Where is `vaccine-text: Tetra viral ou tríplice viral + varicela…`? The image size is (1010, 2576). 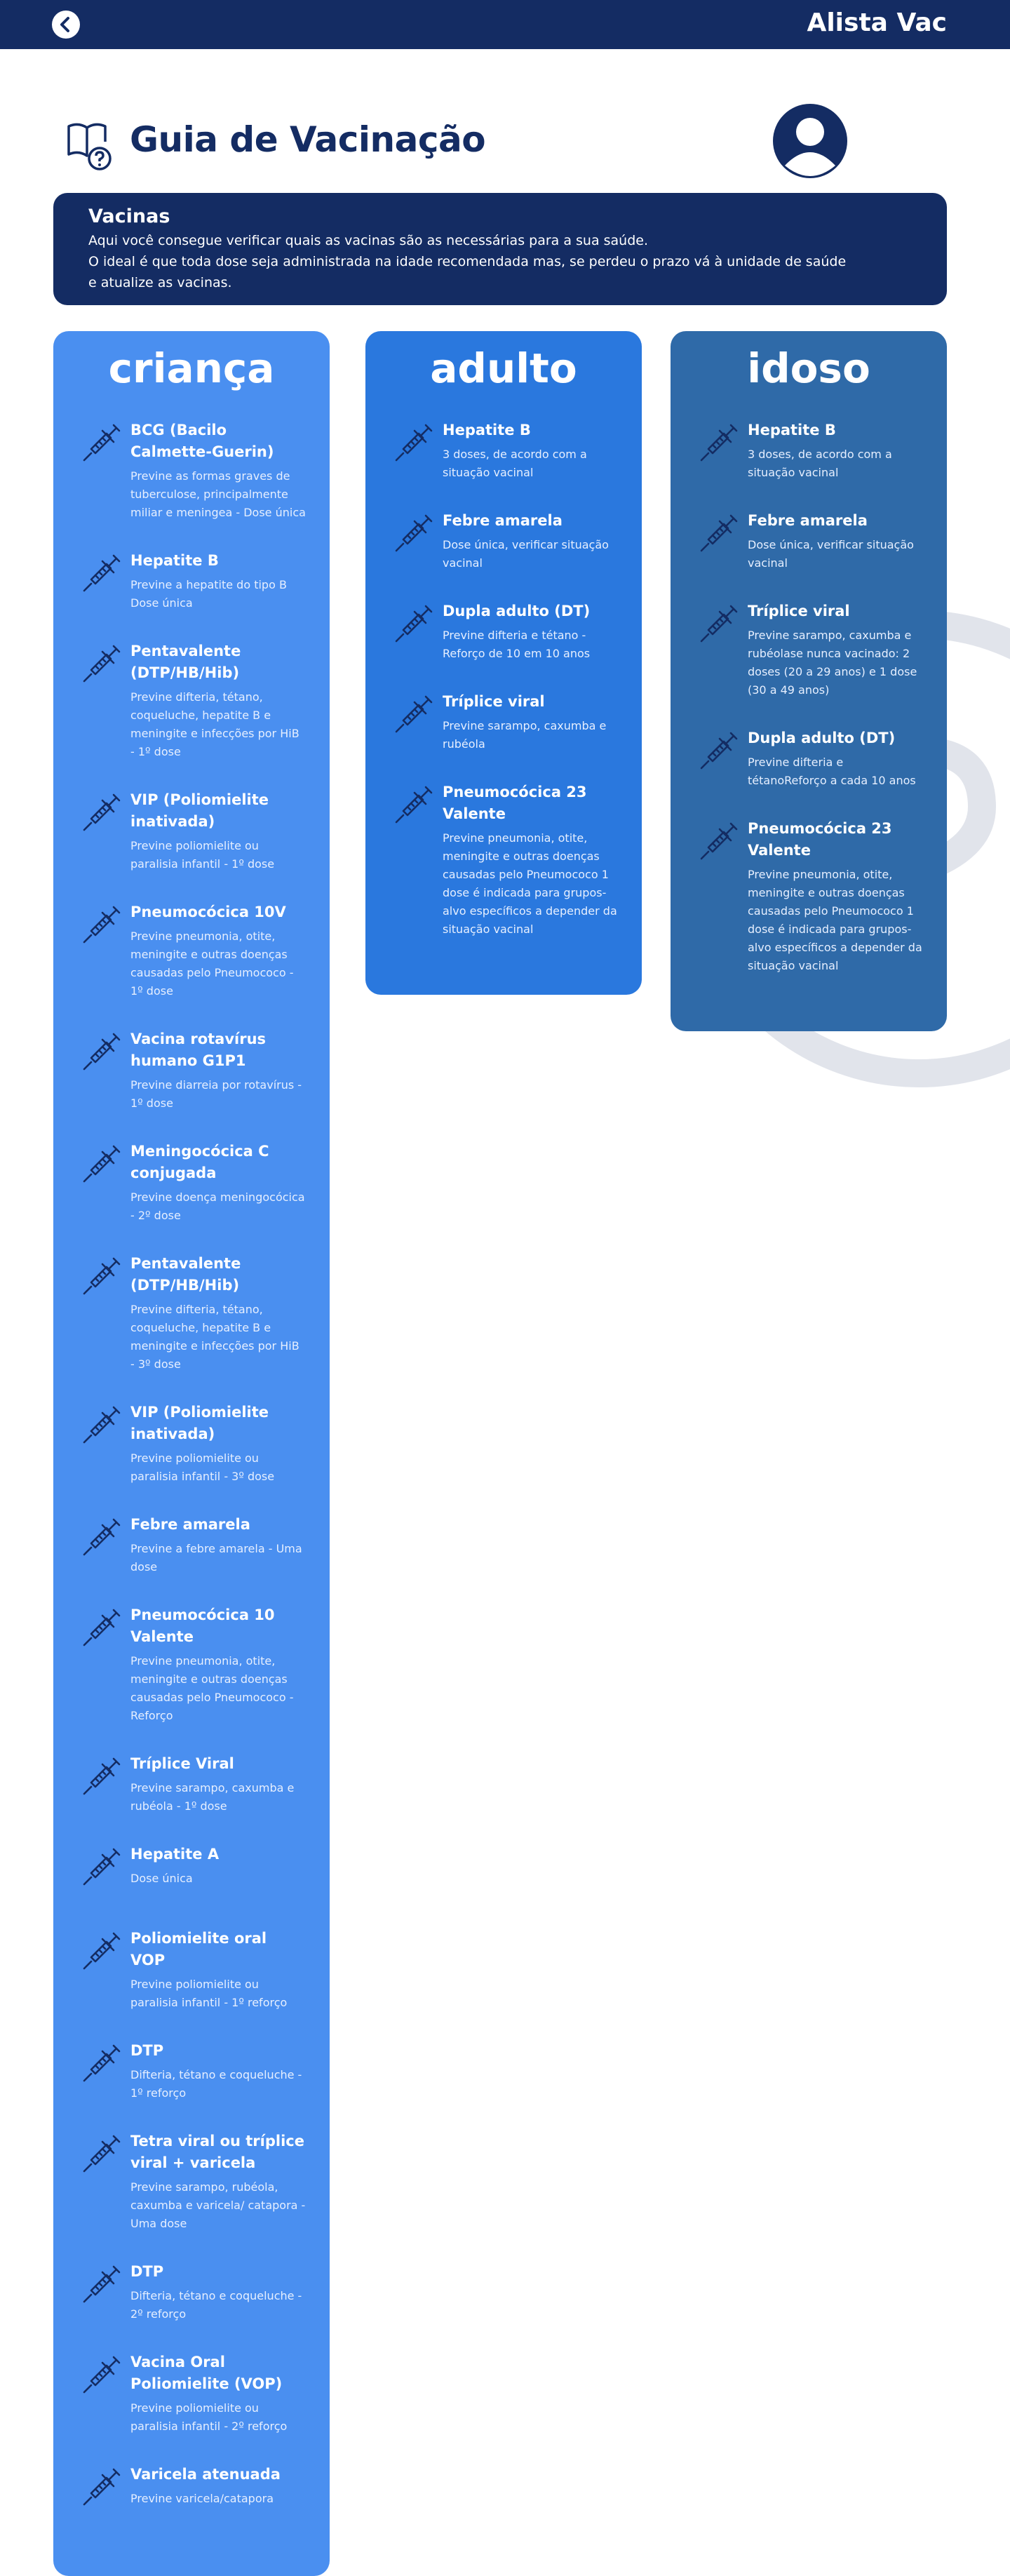 vaccine-text: Tetra viral ou tríplice viral + varicela… is located at coordinates (218, 2182).